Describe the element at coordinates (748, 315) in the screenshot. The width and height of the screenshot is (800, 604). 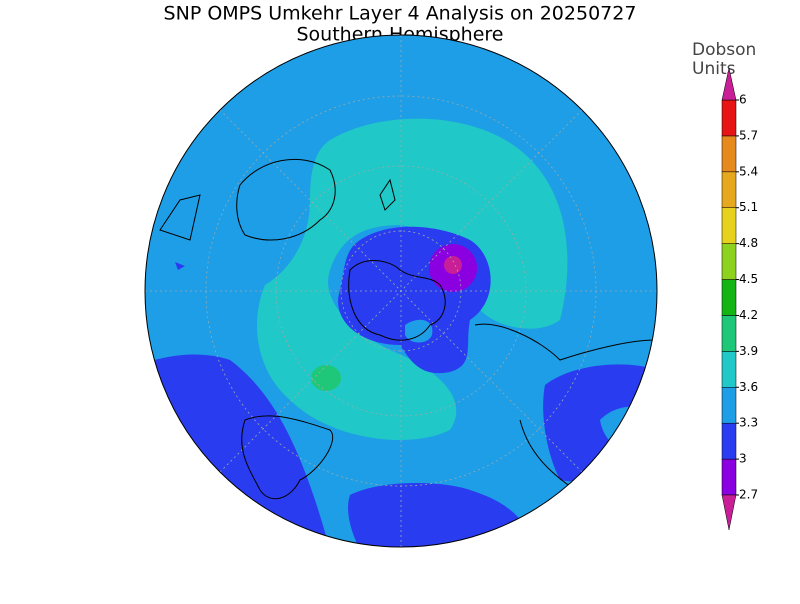
I see `colorbar-tick-label: 4.2` at that location.